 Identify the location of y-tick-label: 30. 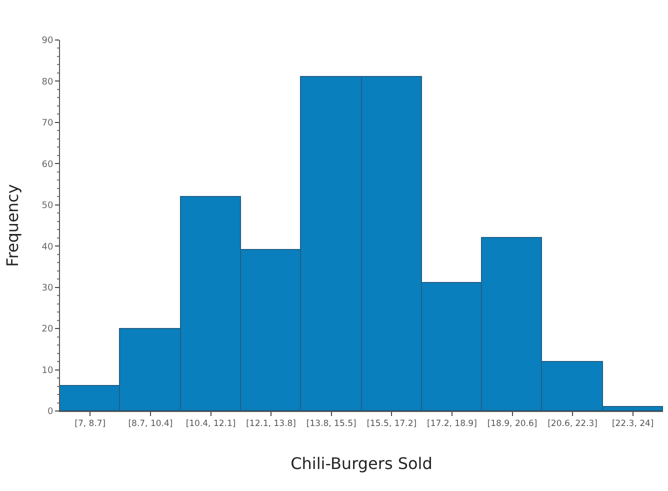
(48, 288).